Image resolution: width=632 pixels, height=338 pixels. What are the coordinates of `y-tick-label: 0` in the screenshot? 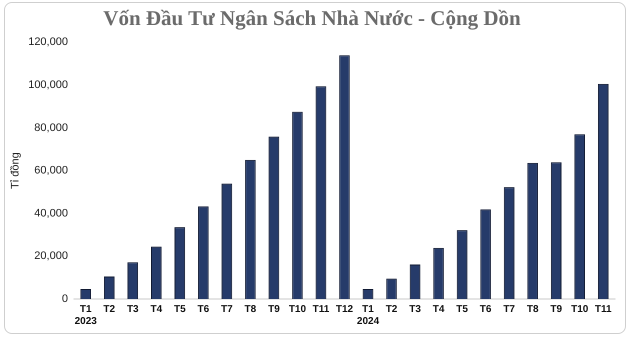 It's located at (65, 299).